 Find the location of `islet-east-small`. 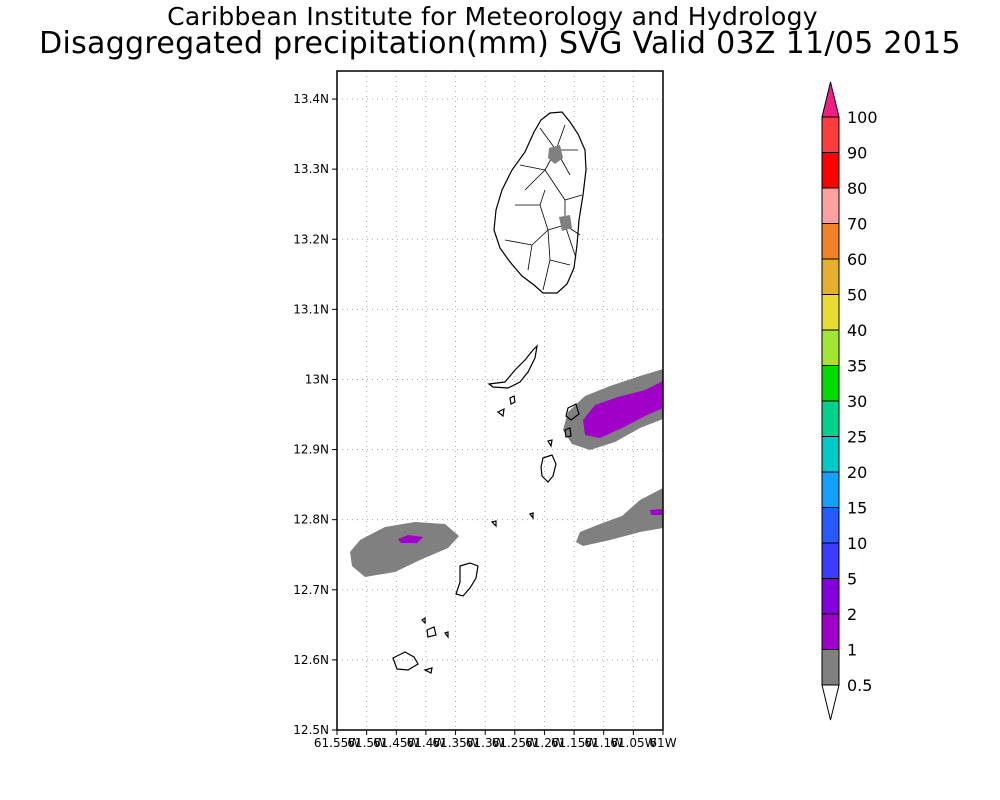

islet-east-small is located at coordinates (446, 635).